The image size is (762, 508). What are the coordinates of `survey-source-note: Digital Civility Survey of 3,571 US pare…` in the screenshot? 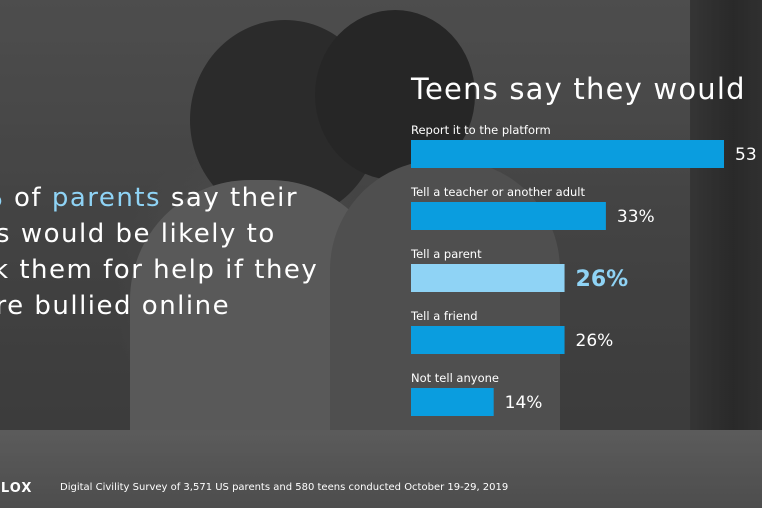 It's located at (284, 487).